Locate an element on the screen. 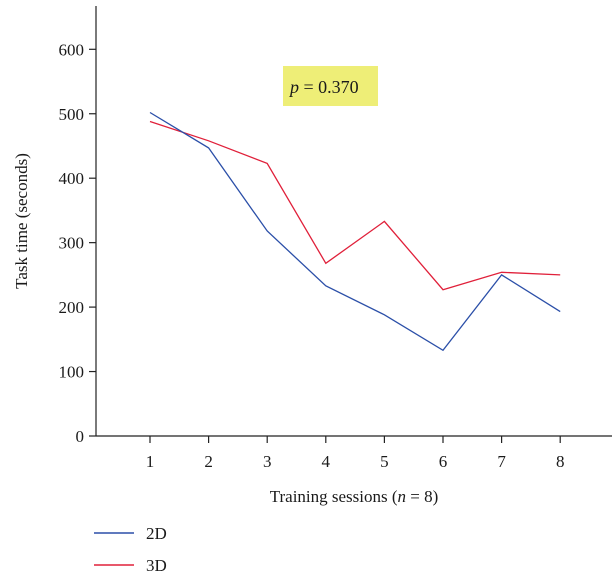 The image size is (612, 572). x-tick-label: 6 is located at coordinates (443, 461).